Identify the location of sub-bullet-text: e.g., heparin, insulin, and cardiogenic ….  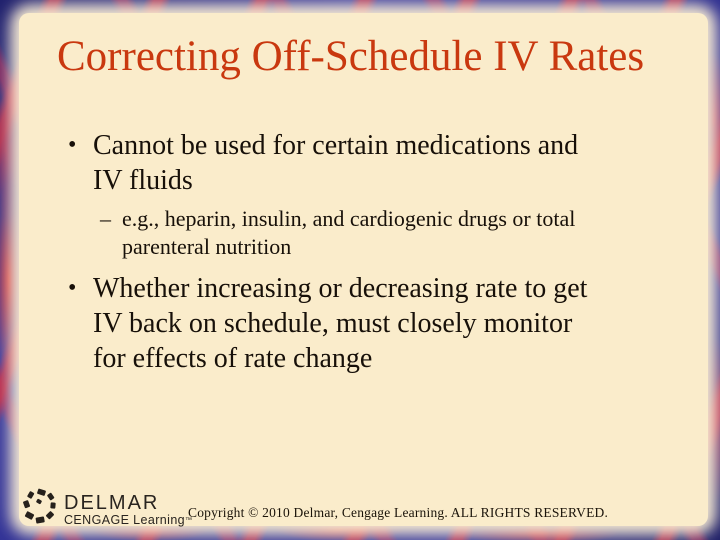
(349, 232).